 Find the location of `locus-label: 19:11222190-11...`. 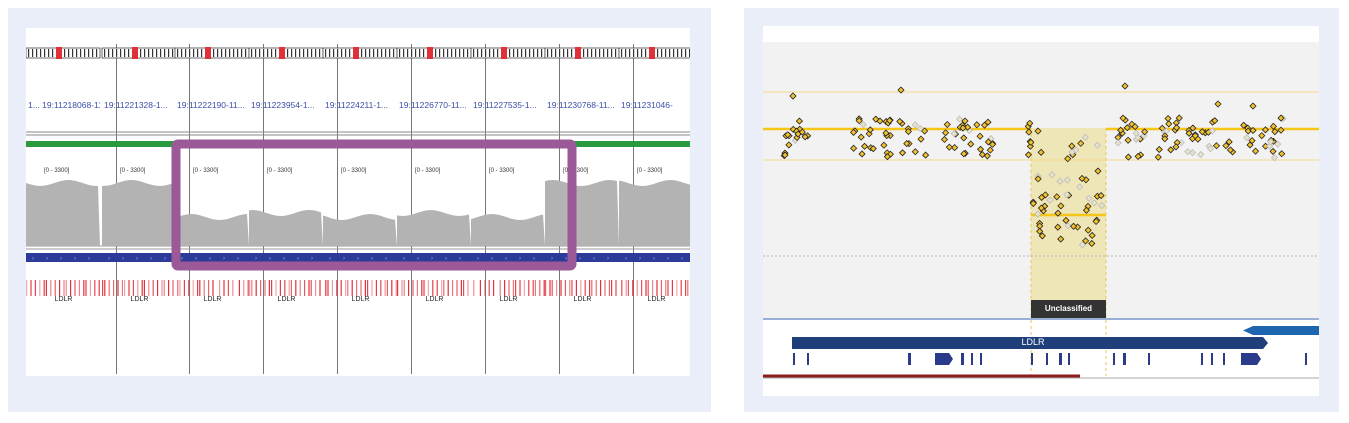

locus-label: 19:11222190-11... is located at coordinates (211, 105).